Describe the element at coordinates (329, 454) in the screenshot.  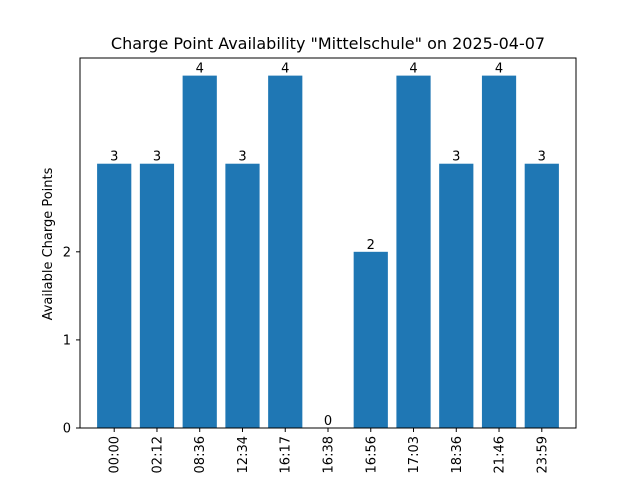
I see `x-tick-label: 16:38` at that location.